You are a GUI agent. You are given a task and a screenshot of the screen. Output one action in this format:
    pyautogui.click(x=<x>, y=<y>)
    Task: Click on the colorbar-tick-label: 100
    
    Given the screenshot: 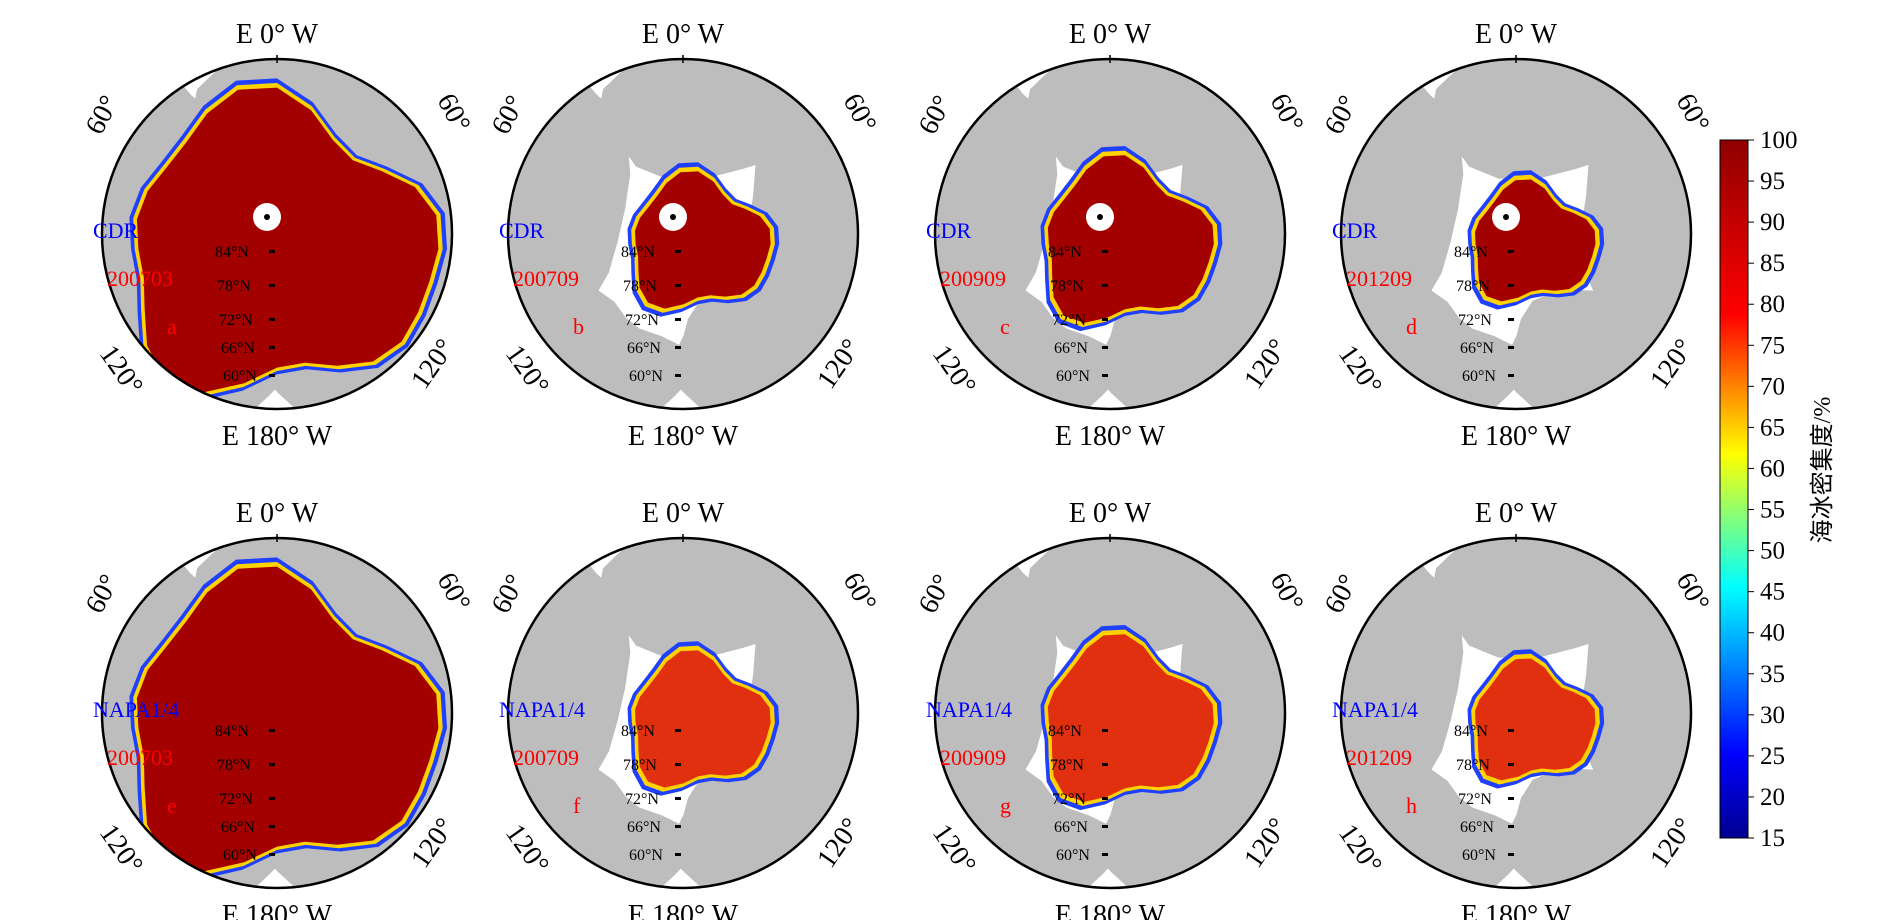 What is the action you would take?
    pyautogui.click(x=1779, y=140)
    